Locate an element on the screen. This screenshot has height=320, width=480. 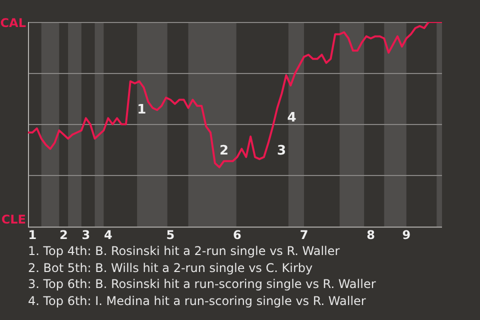
annotation: 2 is located at coordinates (224, 150).